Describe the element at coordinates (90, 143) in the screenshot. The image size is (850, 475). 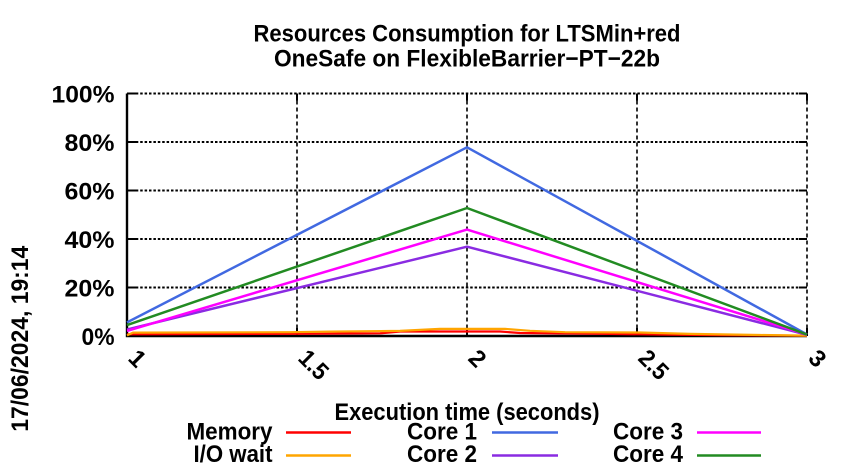
I see `svg-text: 80%` at that location.